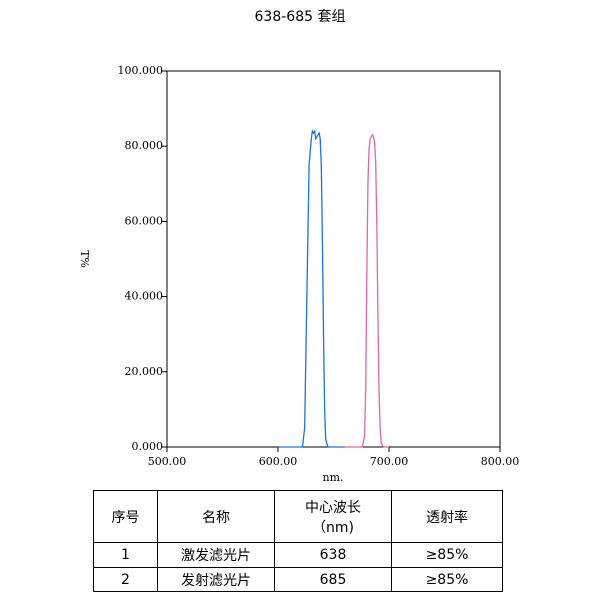 The image size is (600, 600). What do you see at coordinates (216, 555) in the screenshot?
I see `cell: 激发滤光片` at bounding box center [216, 555].